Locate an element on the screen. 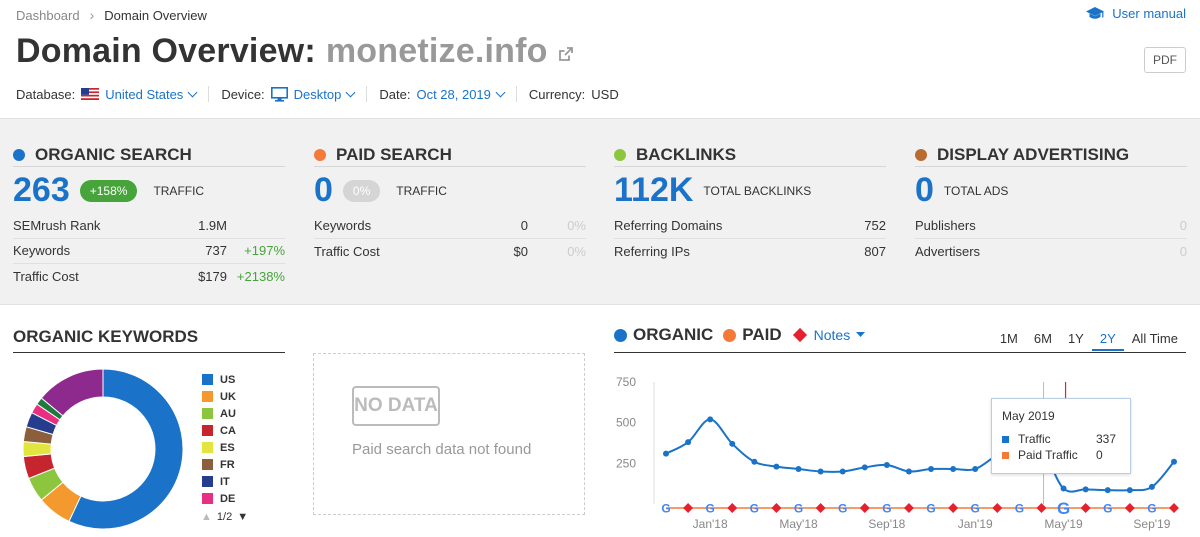 The width and height of the screenshot is (1200, 537). triangle-up-icon: ▲ is located at coordinates (206, 517).